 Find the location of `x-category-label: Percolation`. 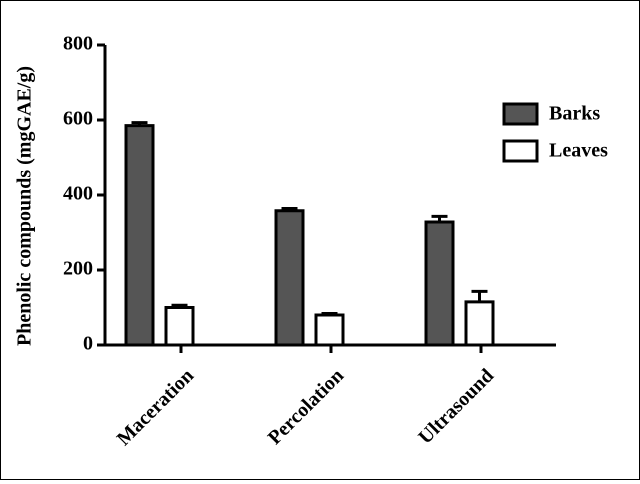

x-category-label: Percolation is located at coordinates (306, 407).